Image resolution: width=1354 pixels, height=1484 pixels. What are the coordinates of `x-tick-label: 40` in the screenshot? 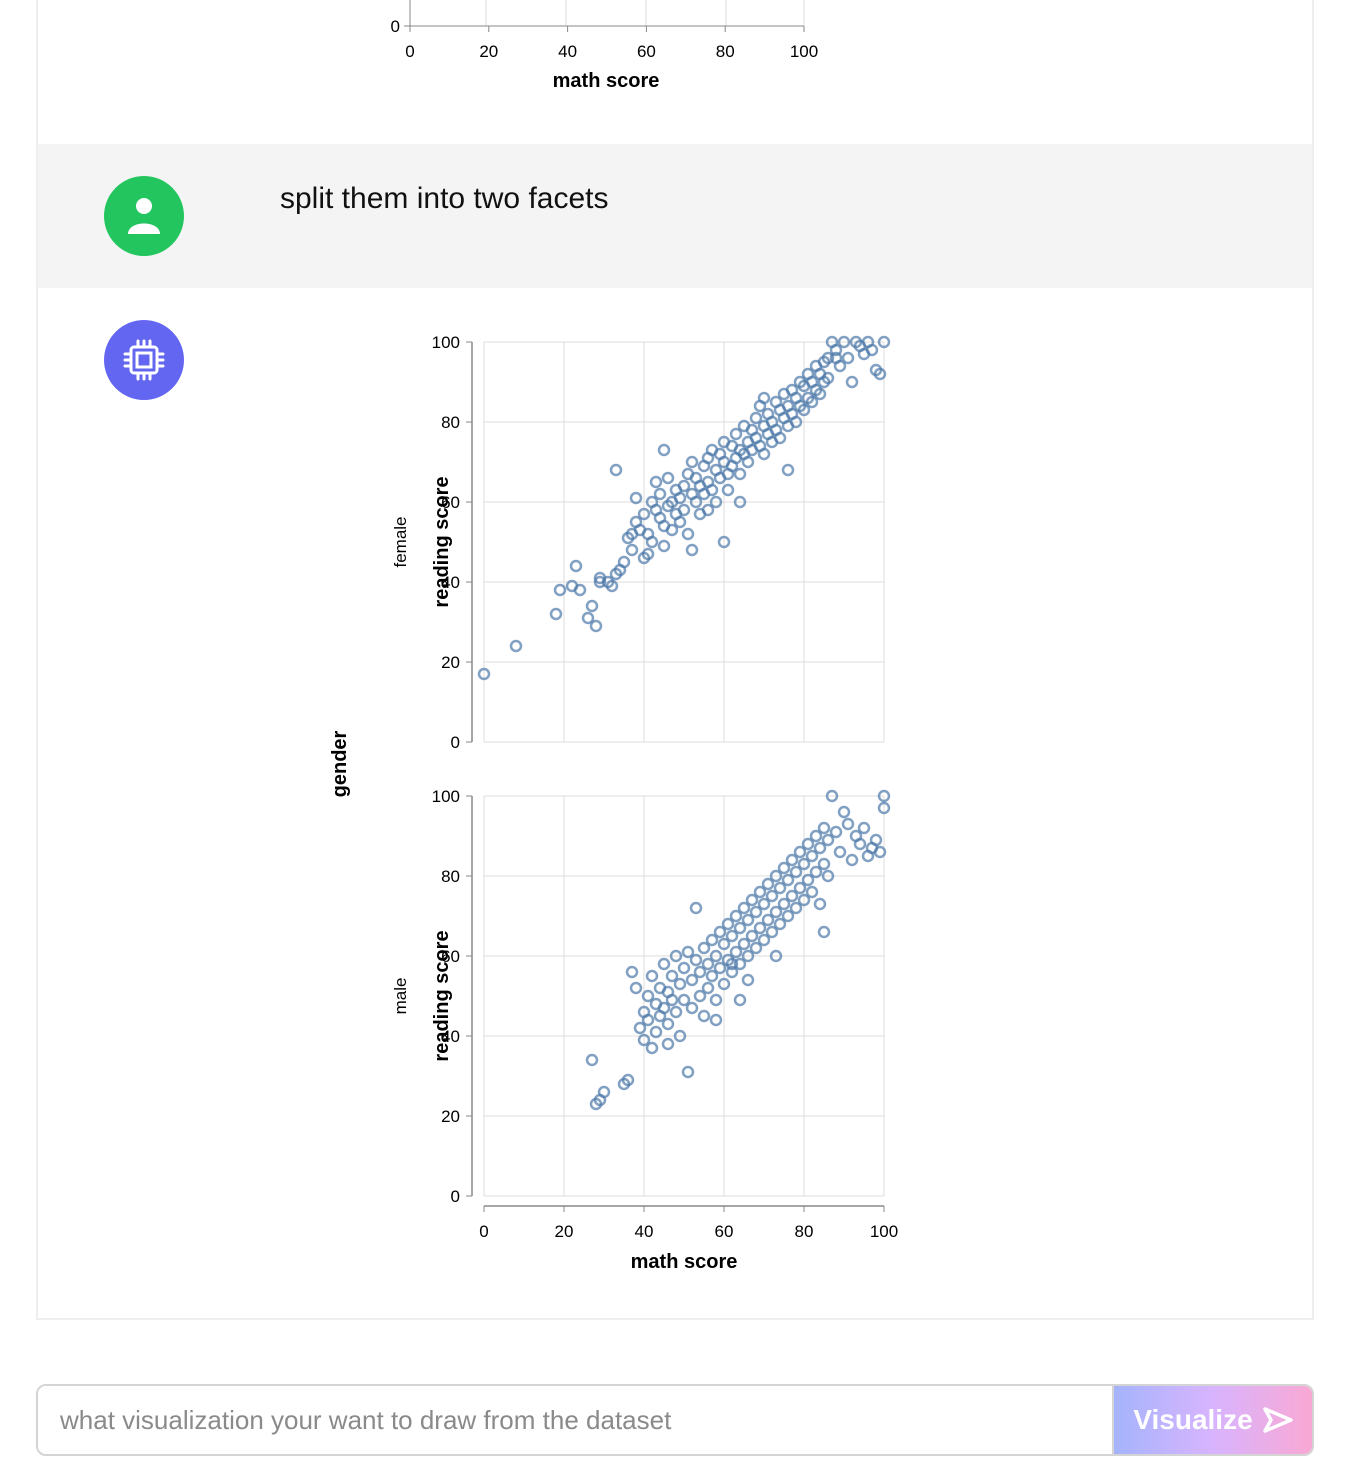 It's located at (567, 51).